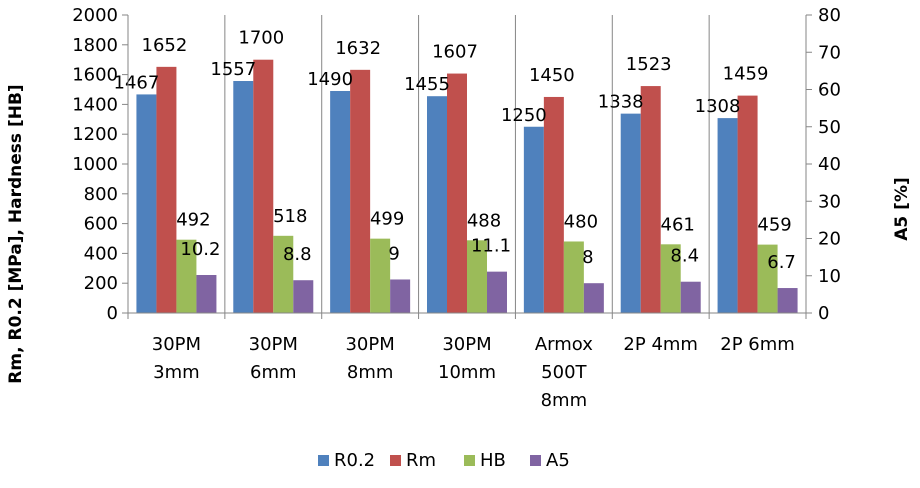 This screenshot has width=920, height=488. Describe the element at coordinates (455, 52) in the screenshot. I see `data-label-rm: 1607` at that location.